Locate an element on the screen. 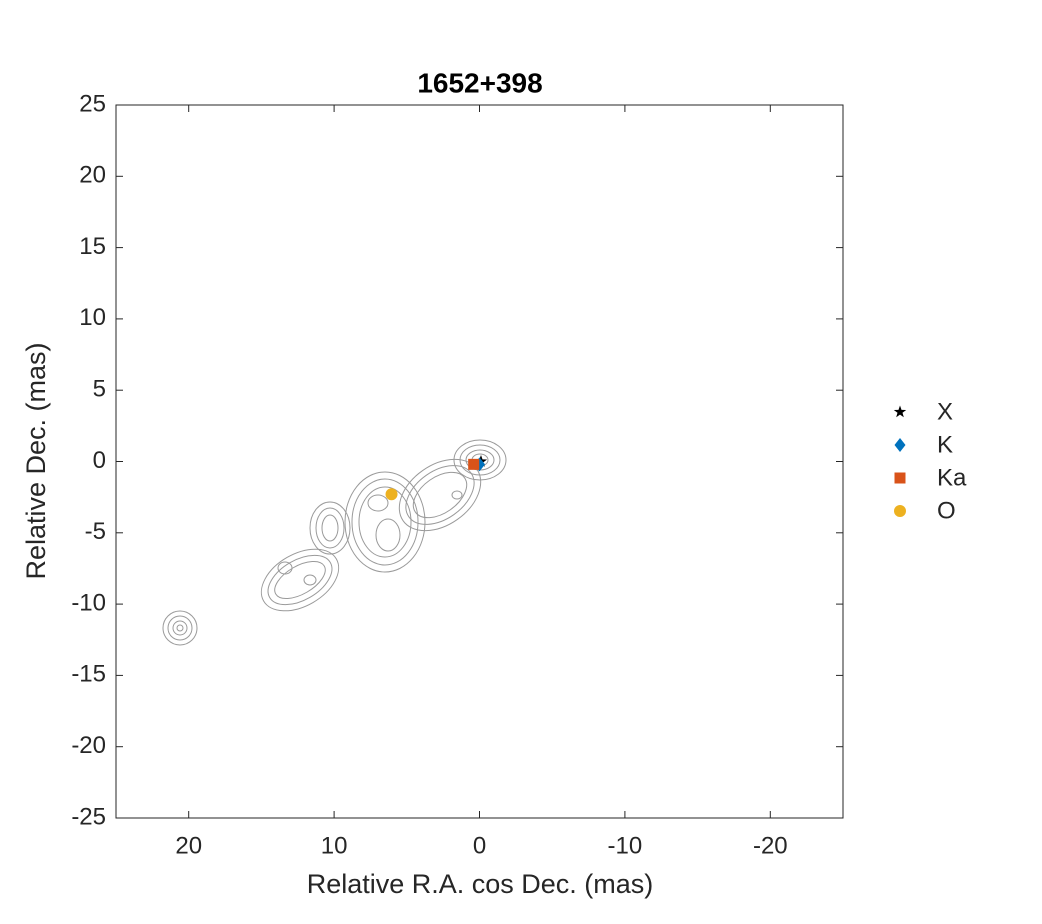 The height and width of the screenshot is (924, 1042). y-axis-label: Relative Dec. (mas) is located at coordinates (36, 460).